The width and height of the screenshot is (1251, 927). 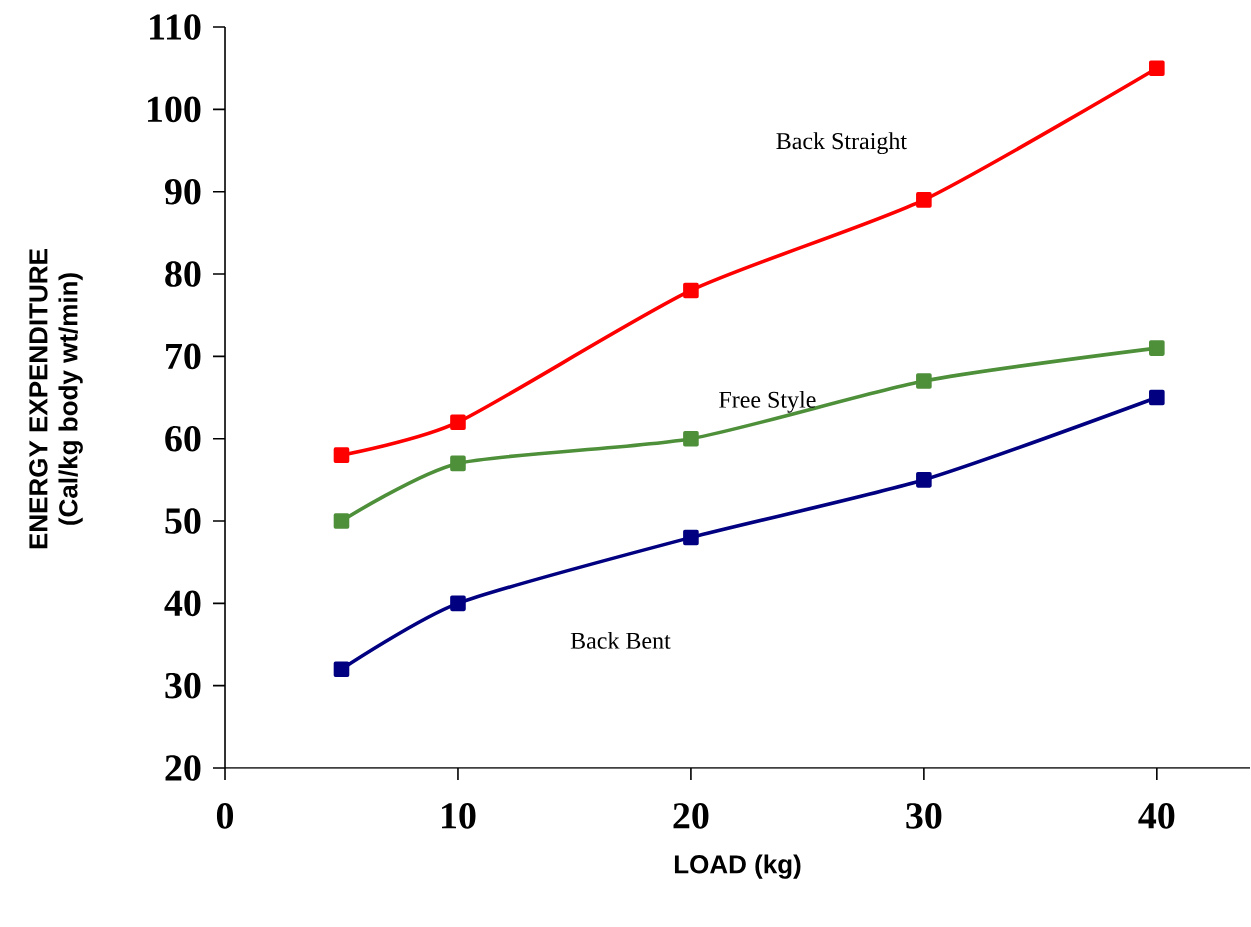 What do you see at coordinates (183, 768) in the screenshot?
I see `y-tick-label: 20` at bounding box center [183, 768].